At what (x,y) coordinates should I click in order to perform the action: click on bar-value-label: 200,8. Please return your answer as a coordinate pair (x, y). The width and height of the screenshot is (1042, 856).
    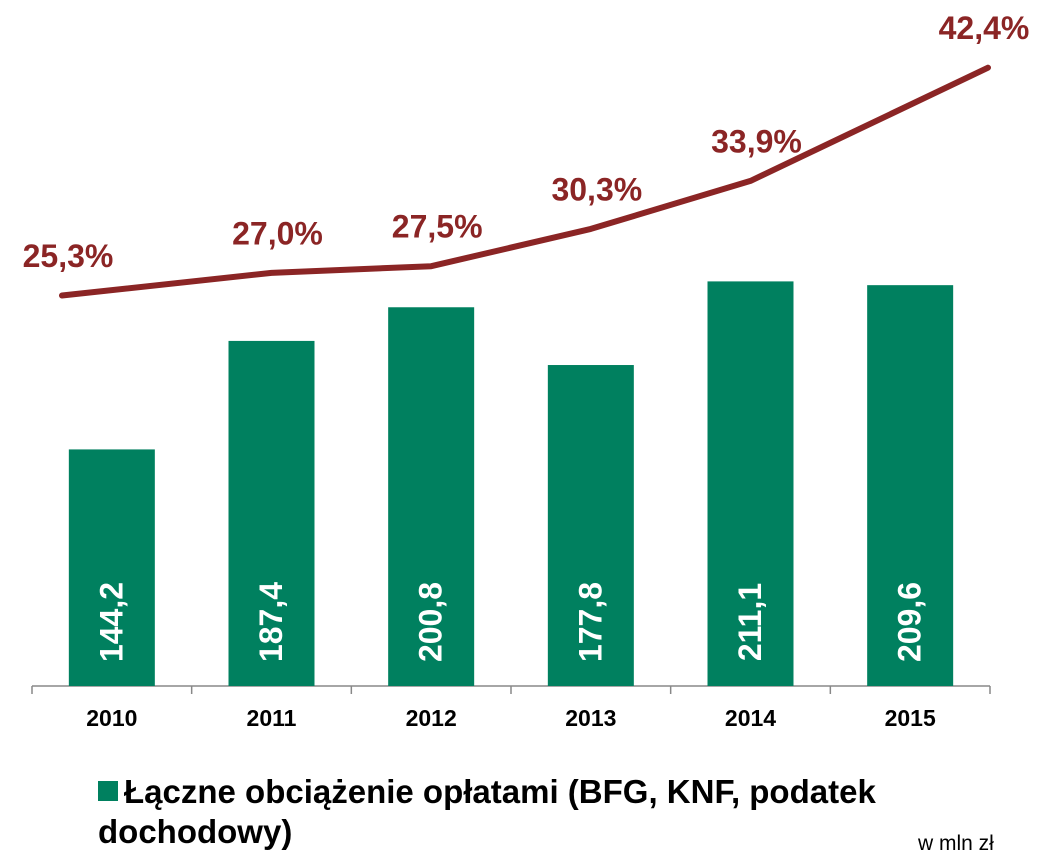
    Looking at the image, I should click on (431, 622).